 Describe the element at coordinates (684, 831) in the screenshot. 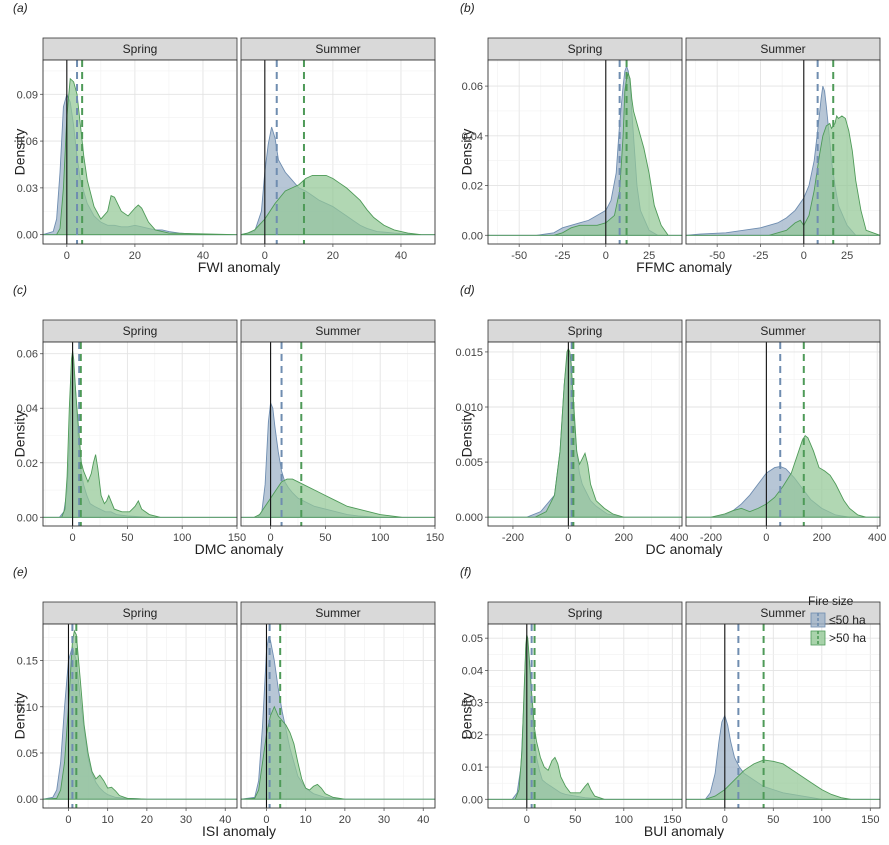

I see `x-axis-label: BUI anomaly` at that location.